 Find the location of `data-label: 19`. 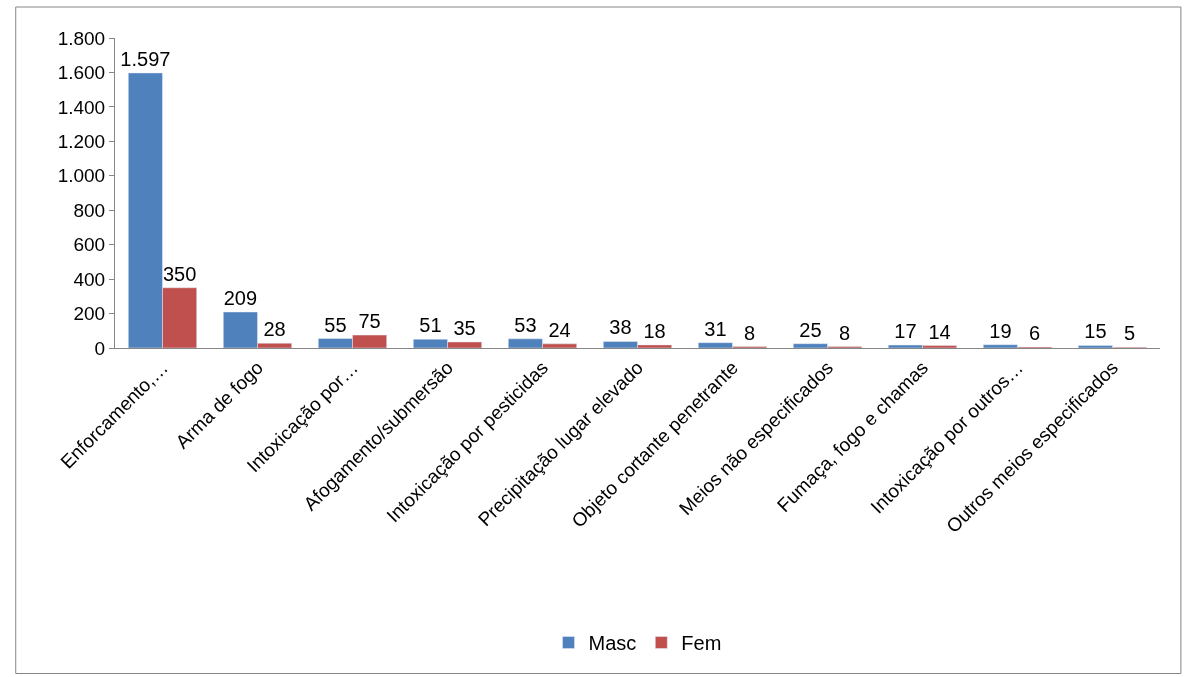

data-label: 19 is located at coordinates (1000, 330).